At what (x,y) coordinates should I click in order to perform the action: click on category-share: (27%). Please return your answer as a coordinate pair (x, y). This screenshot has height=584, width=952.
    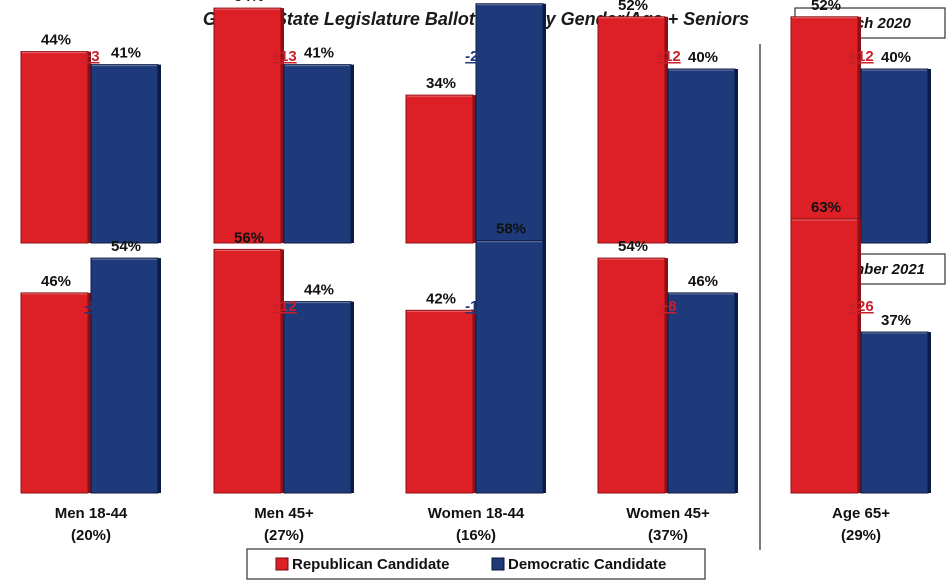
    Looking at the image, I should click on (284, 535).